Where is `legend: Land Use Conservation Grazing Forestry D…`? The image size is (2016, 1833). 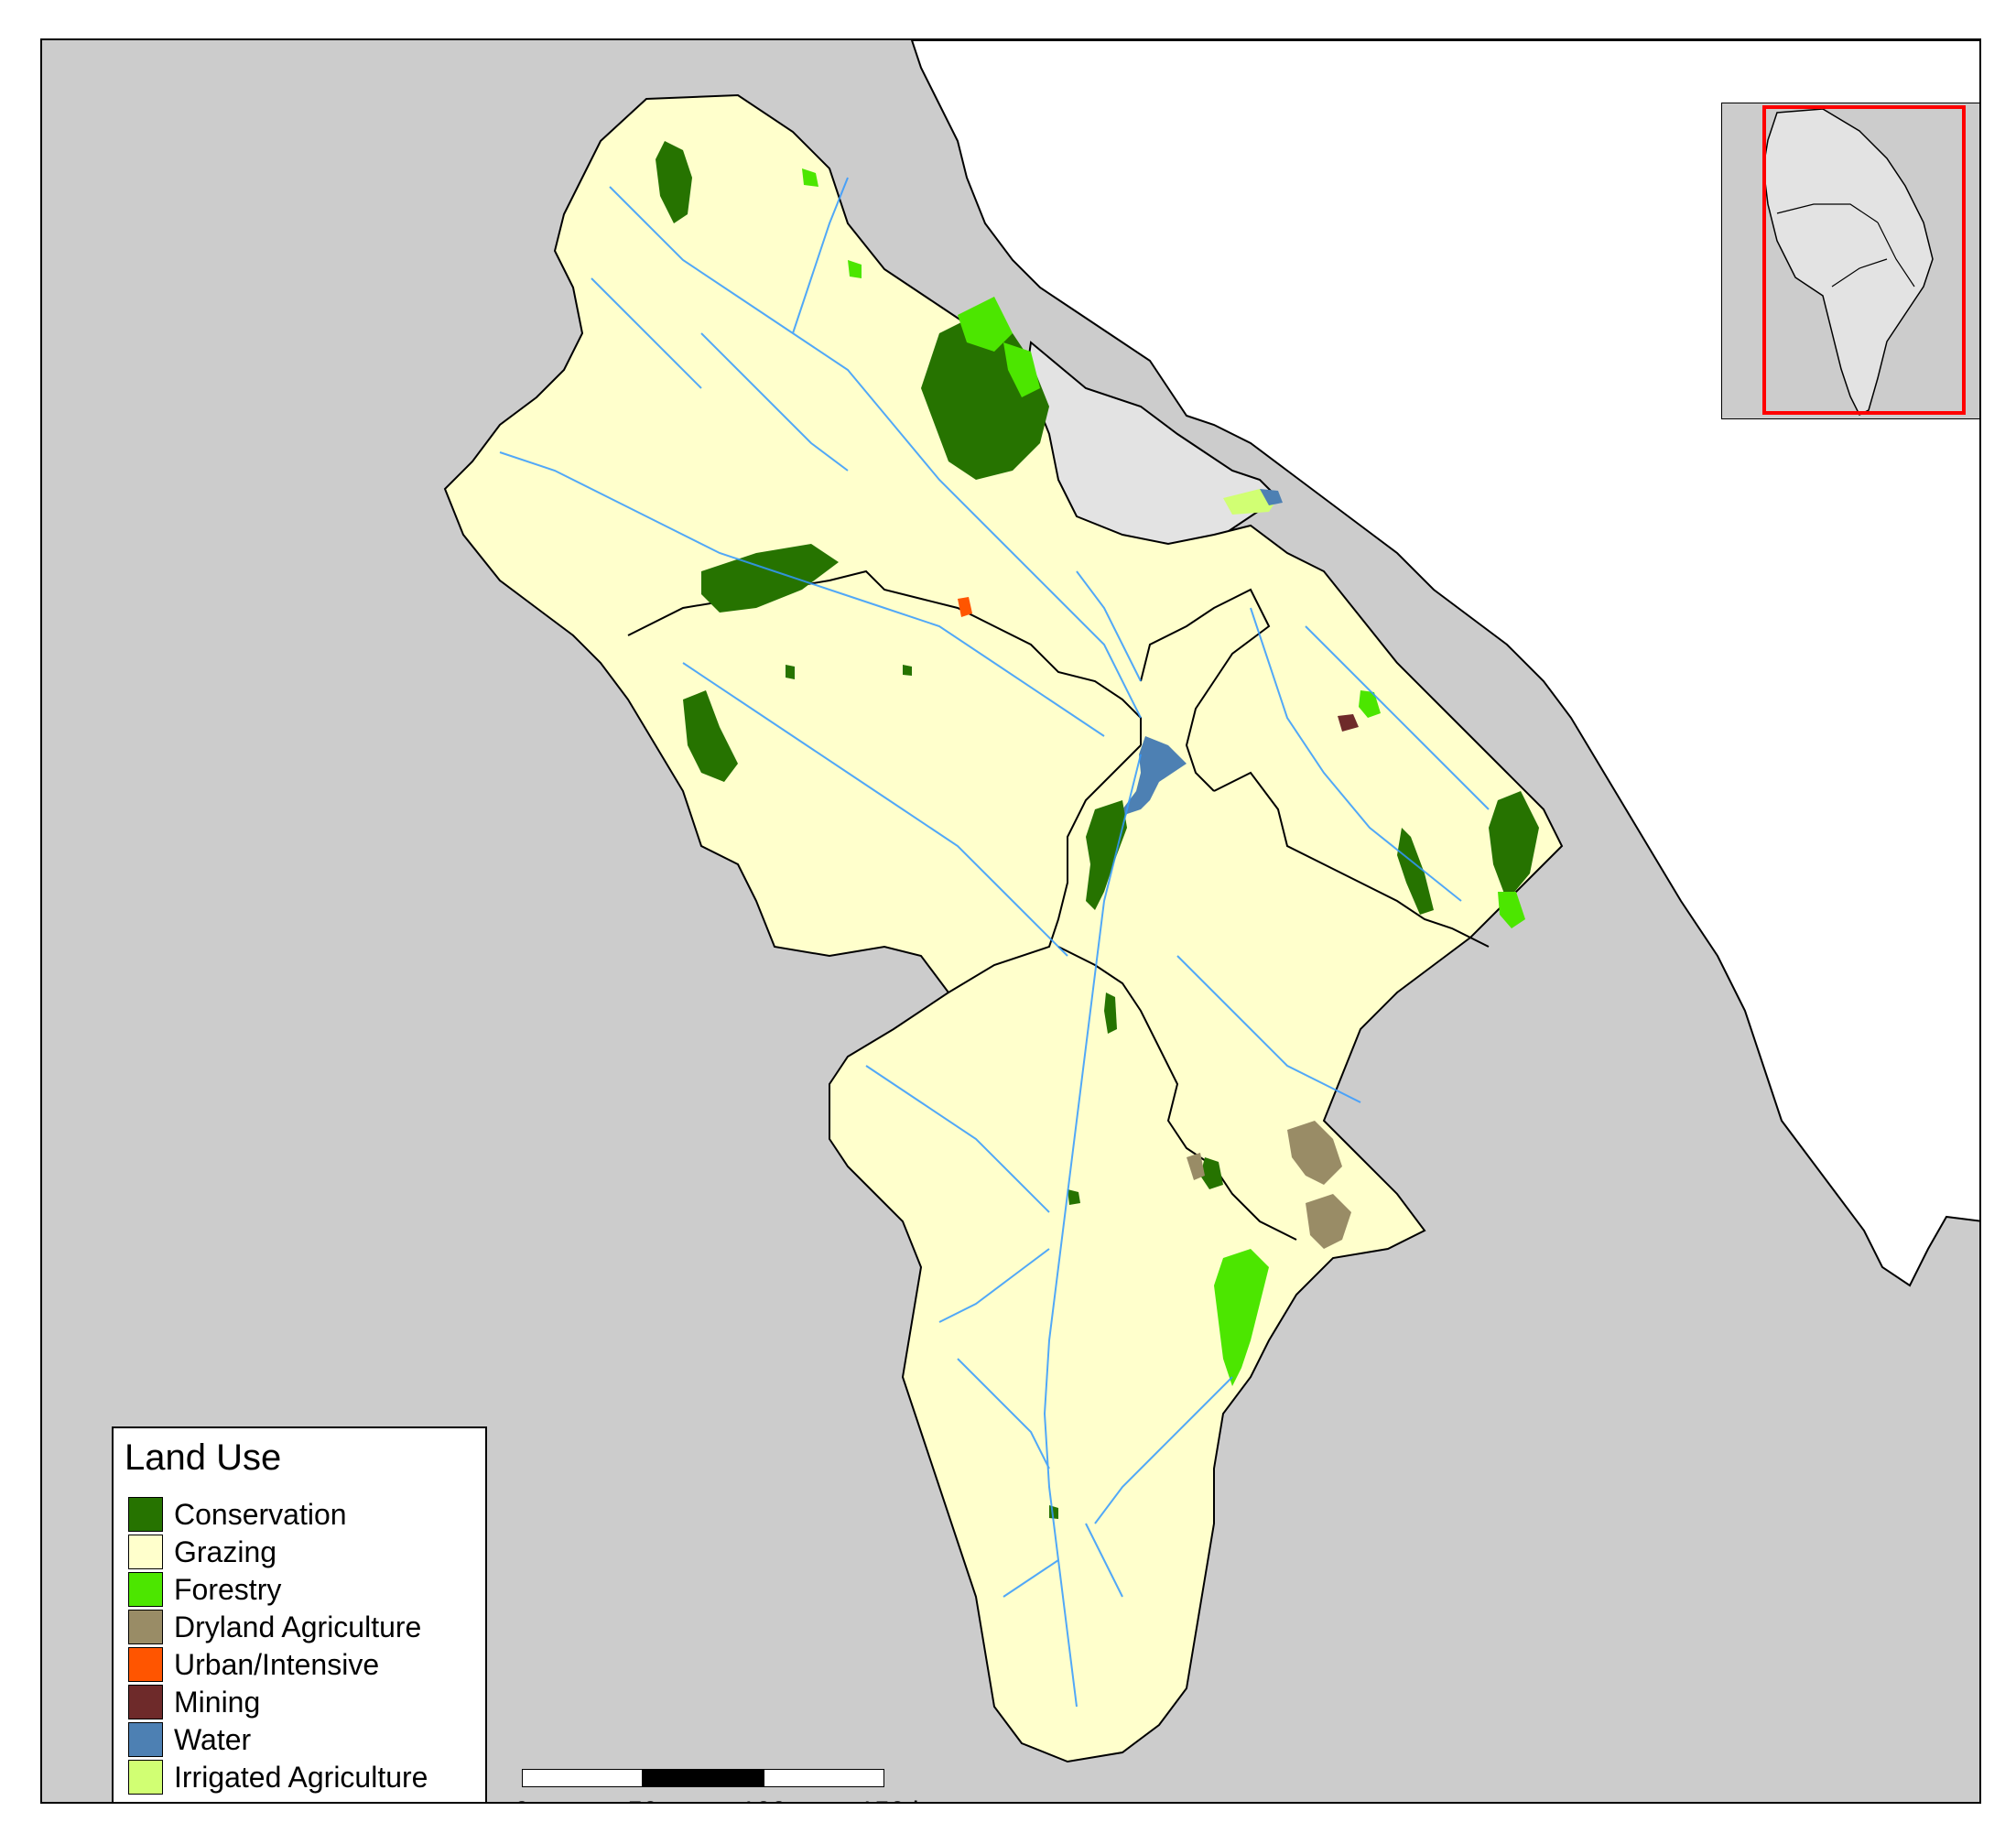 legend: Land Use Conservation Grazing Forestry D… is located at coordinates (299, 1614).